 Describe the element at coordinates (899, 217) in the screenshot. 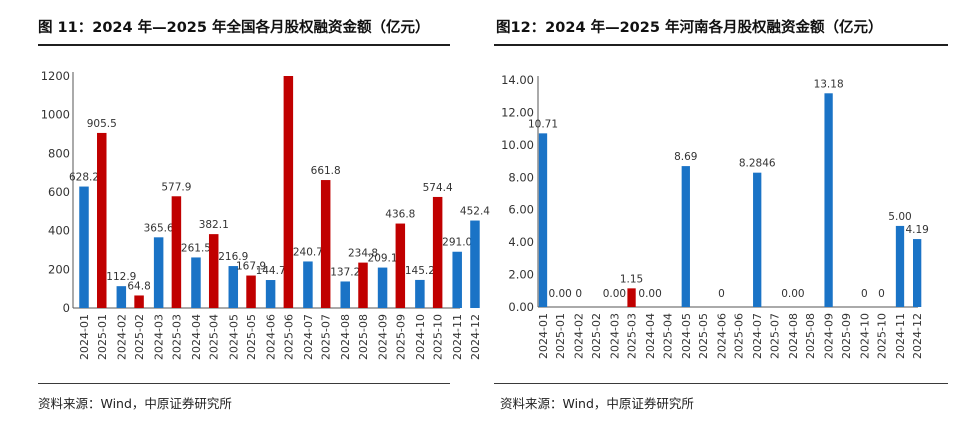

I see `data-label: 5.00` at that location.